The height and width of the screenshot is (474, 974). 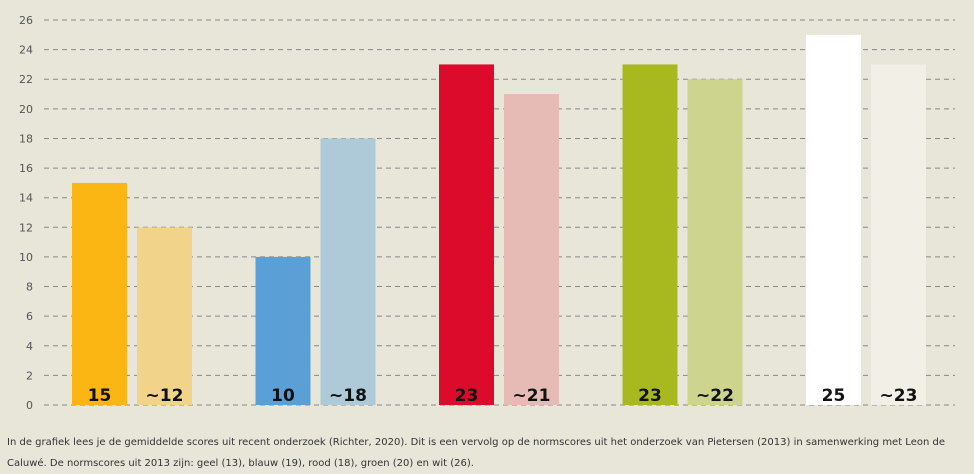 What do you see at coordinates (283, 396) in the screenshot?
I see `bar-value-label-blauw-1: 10` at bounding box center [283, 396].